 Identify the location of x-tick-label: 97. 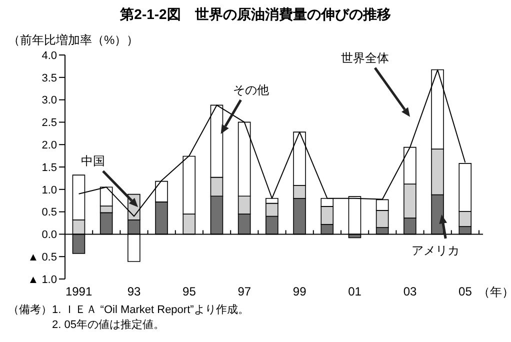
(245, 291).